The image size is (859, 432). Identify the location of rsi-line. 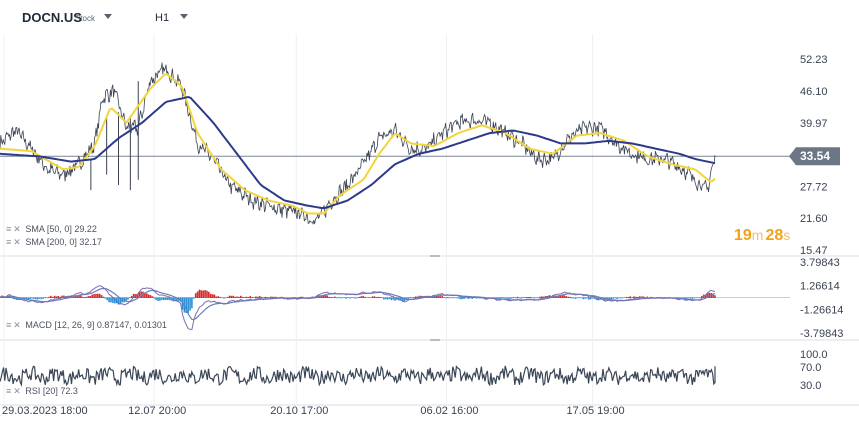
(358, 376).